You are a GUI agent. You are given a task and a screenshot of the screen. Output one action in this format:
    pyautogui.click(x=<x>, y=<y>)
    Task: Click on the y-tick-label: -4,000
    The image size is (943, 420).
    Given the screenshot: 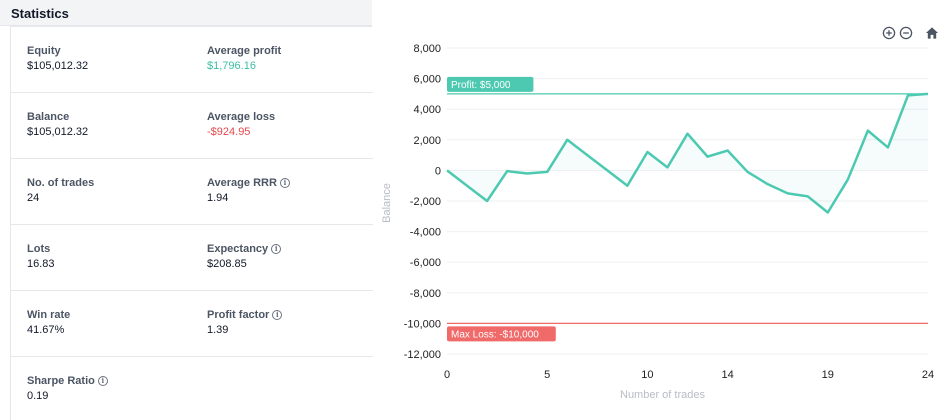 What is the action you would take?
    pyautogui.click(x=425, y=233)
    